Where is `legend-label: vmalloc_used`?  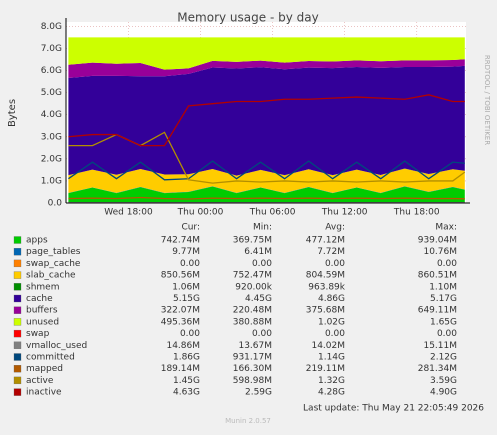 legend-label: vmalloc_used is located at coordinates (56, 346).